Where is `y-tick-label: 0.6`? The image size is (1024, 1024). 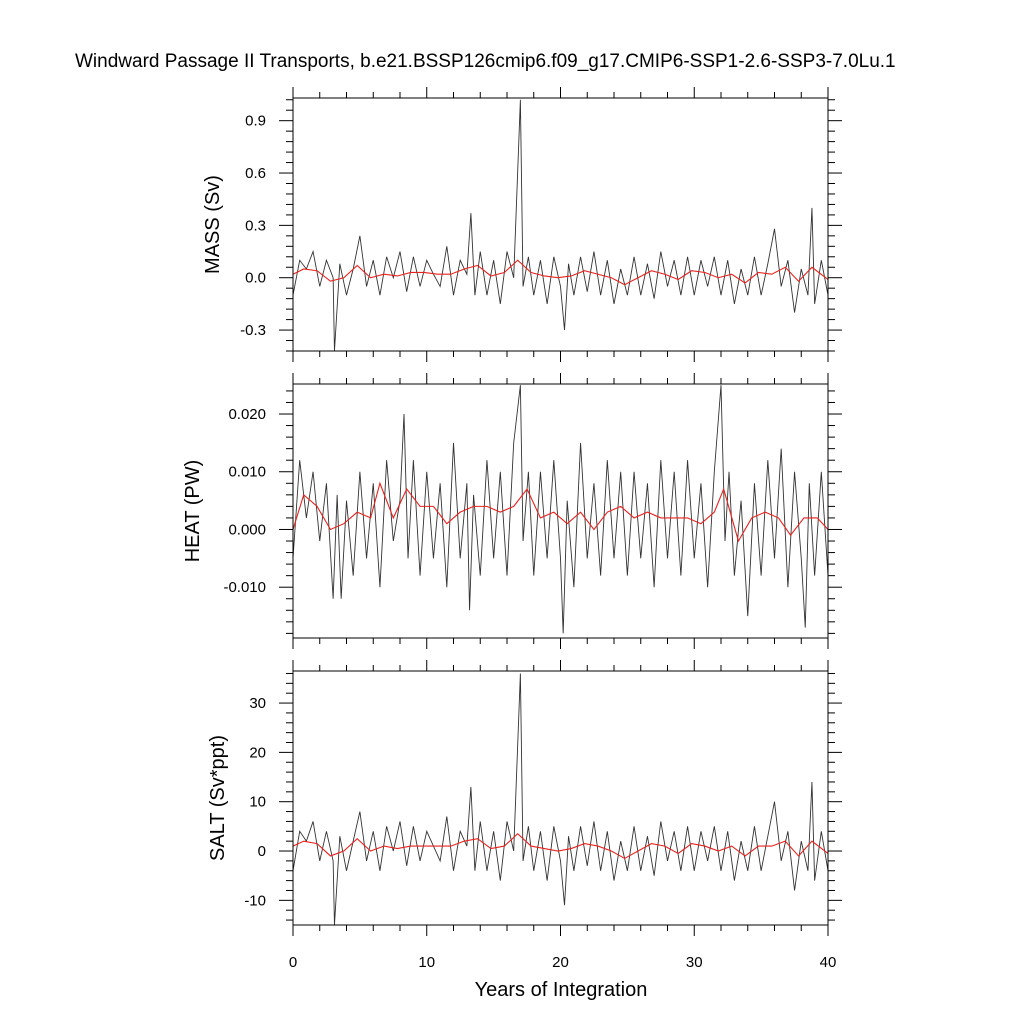 y-tick-label: 0.6 is located at coordinates (255, 173).